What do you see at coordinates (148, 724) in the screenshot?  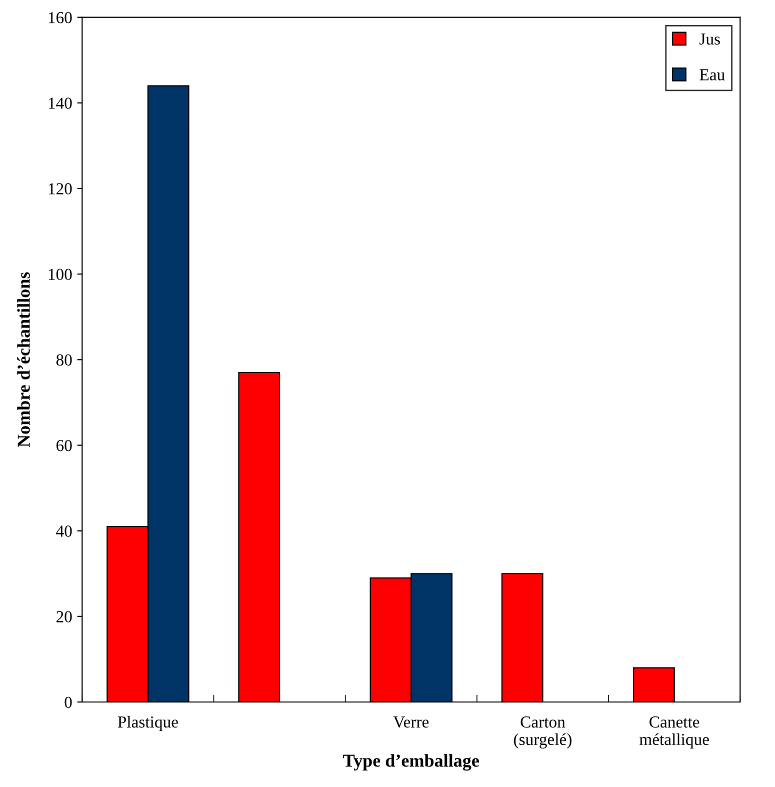 I see `x-tick-label: Plastique` at bounding box center [148, 724].